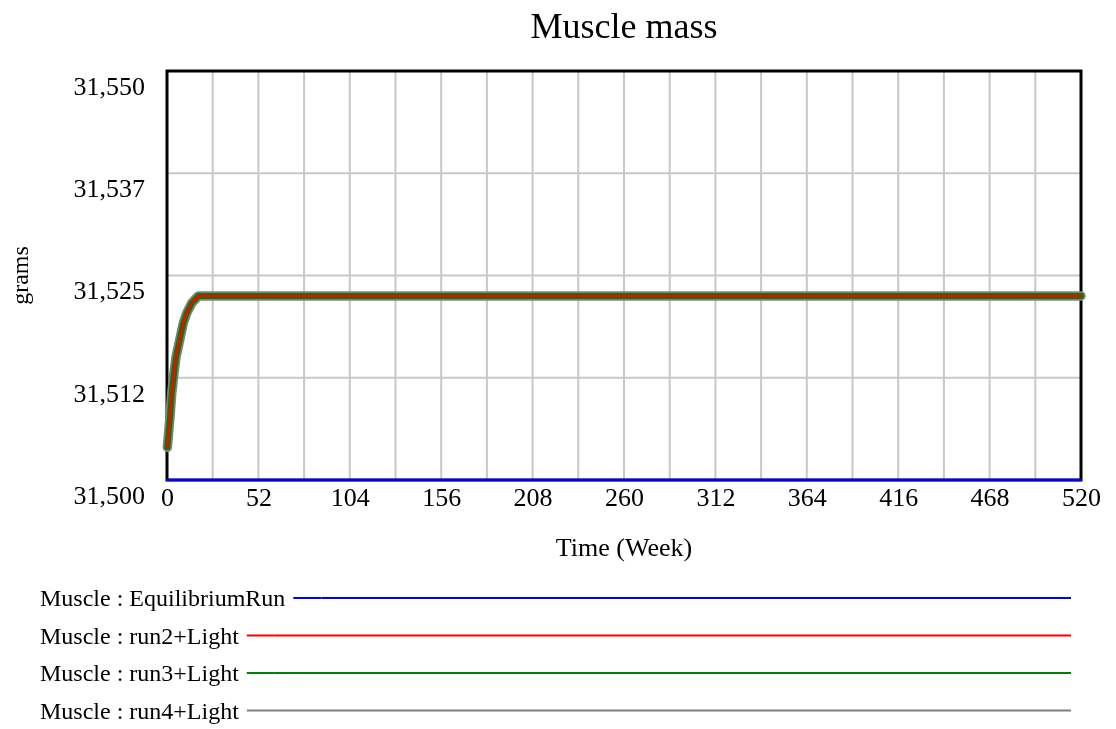 Image resolution: width=1116 pixels, height=729 pixels. I want to click on x-axis-title: Time (Week), so click(624, 547).